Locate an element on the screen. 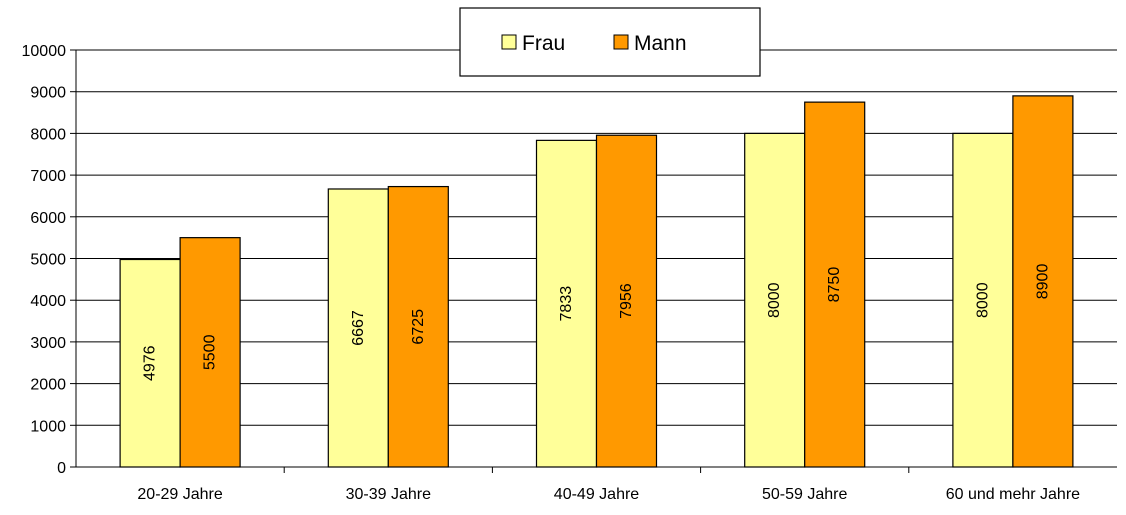 This screenshot has height=515, width=1126. y-tick-label: 8000 is located at coordinates (48, 134).